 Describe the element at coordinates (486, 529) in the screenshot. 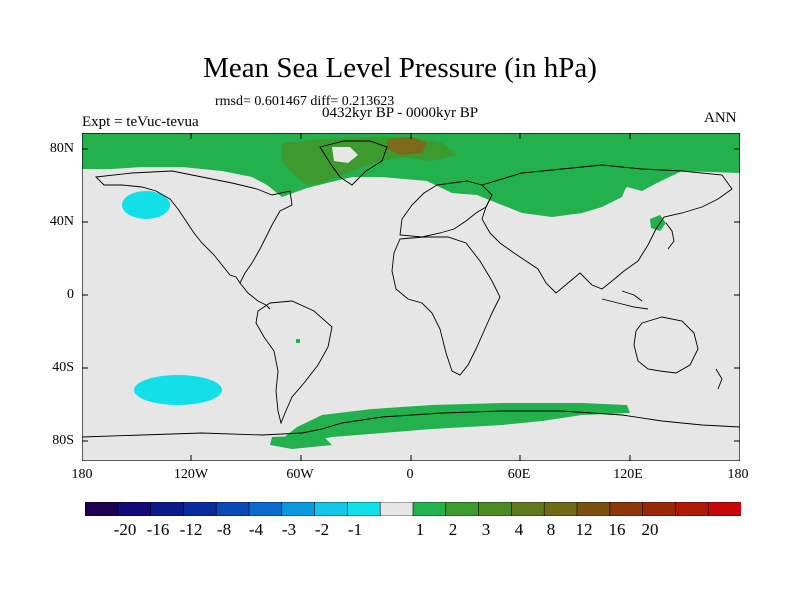

I see `colorbar-label: 3` at that location.